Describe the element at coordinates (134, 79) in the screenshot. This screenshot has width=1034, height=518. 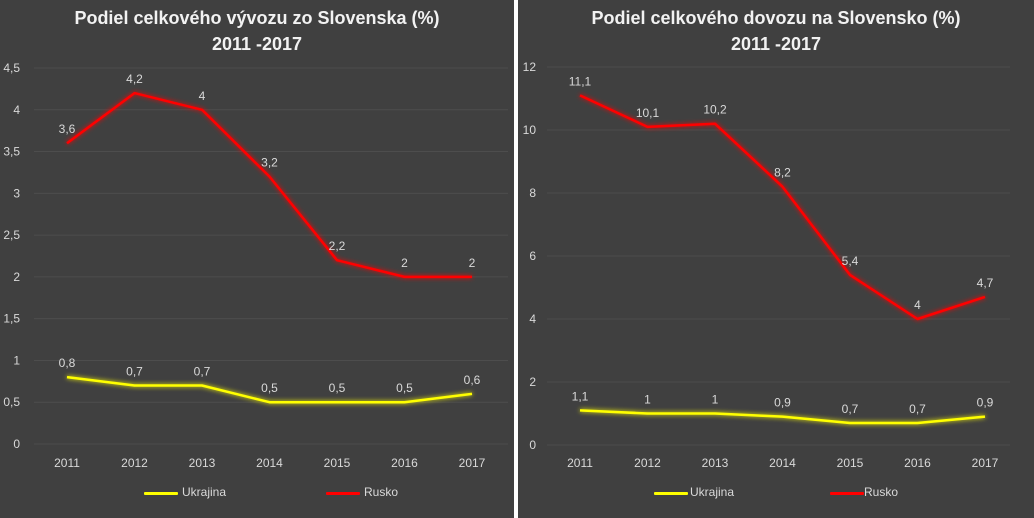
I see `data-label-rusko: 4,2` at that location.